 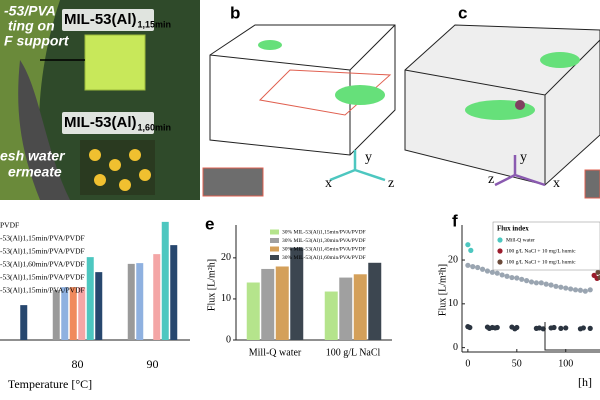 I want to click on x-tick-label: 90, so click(x=153, y=364).